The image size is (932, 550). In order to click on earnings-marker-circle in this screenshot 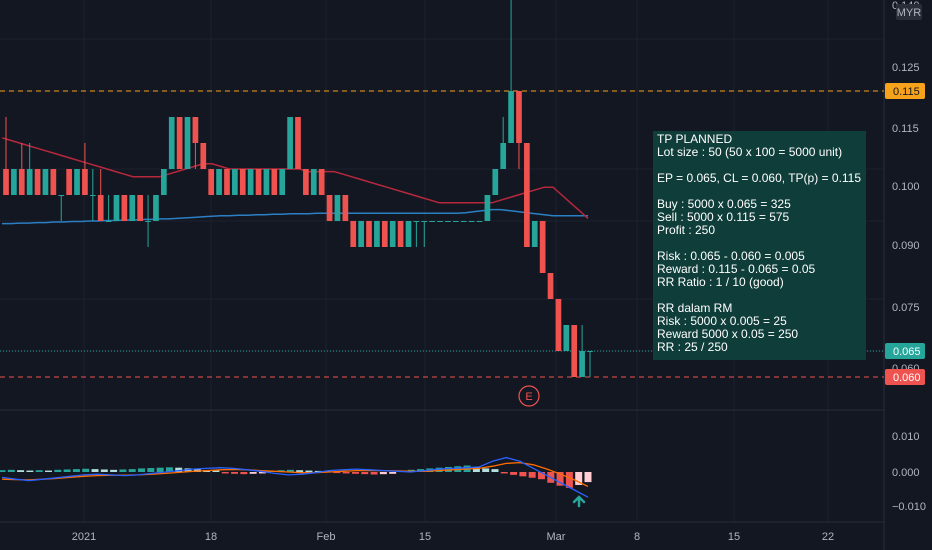, I will do `click(529, 396)`.